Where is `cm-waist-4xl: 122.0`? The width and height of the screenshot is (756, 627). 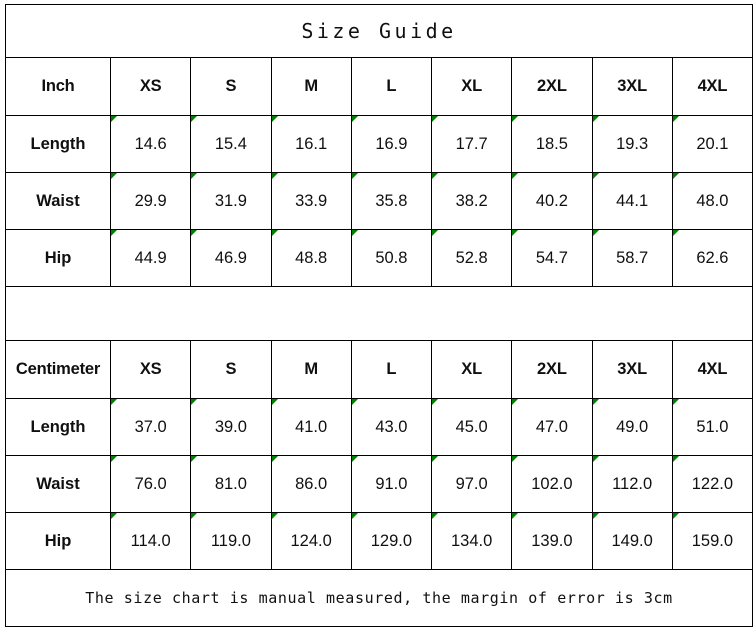 cm-waist-4xl: 122.0 is located at coordinates (712, 484).